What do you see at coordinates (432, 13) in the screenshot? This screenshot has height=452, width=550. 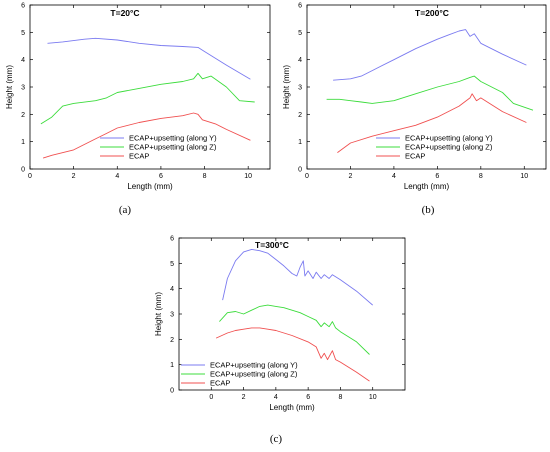 I see `chart-title: T=200°C` at bounding box center [432, 13].